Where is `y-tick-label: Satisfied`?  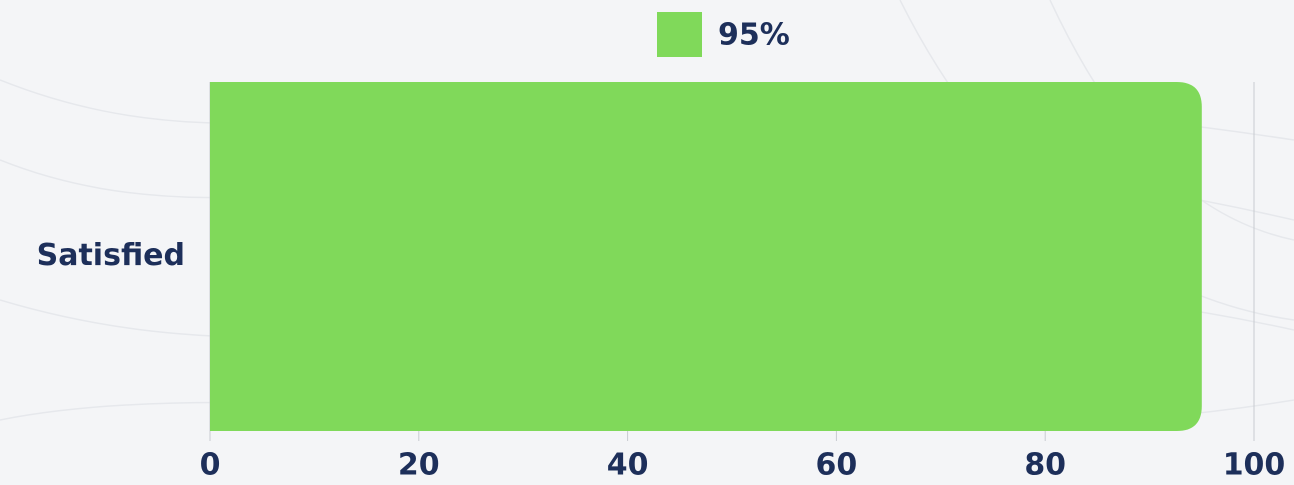 y-tick-label: Satisfied is located at coordinates (111, 255).